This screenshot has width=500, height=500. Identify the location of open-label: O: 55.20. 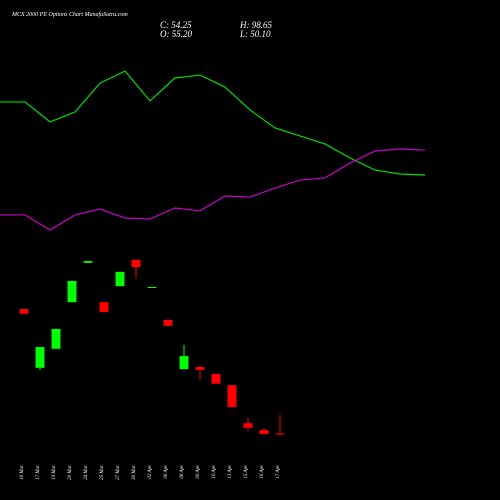
(176, 34).